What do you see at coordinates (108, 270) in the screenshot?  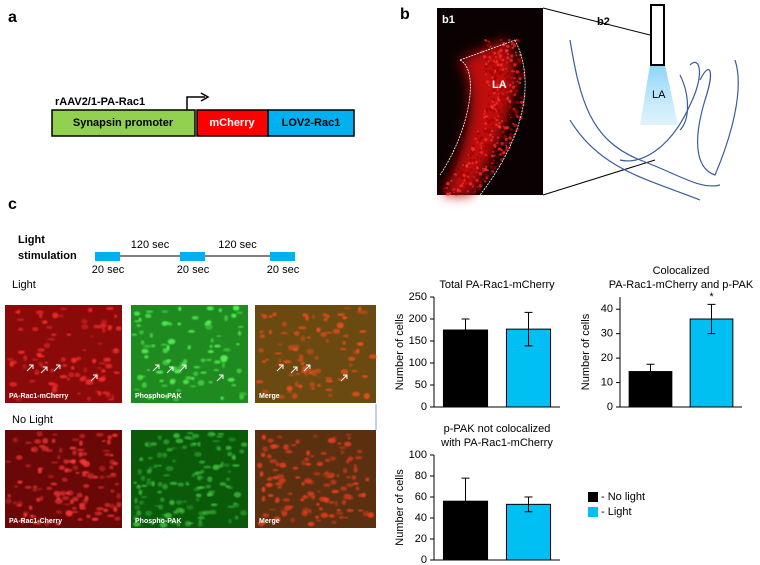 I see `pulse-label: 20 sec` at bounding box center [108, 270].